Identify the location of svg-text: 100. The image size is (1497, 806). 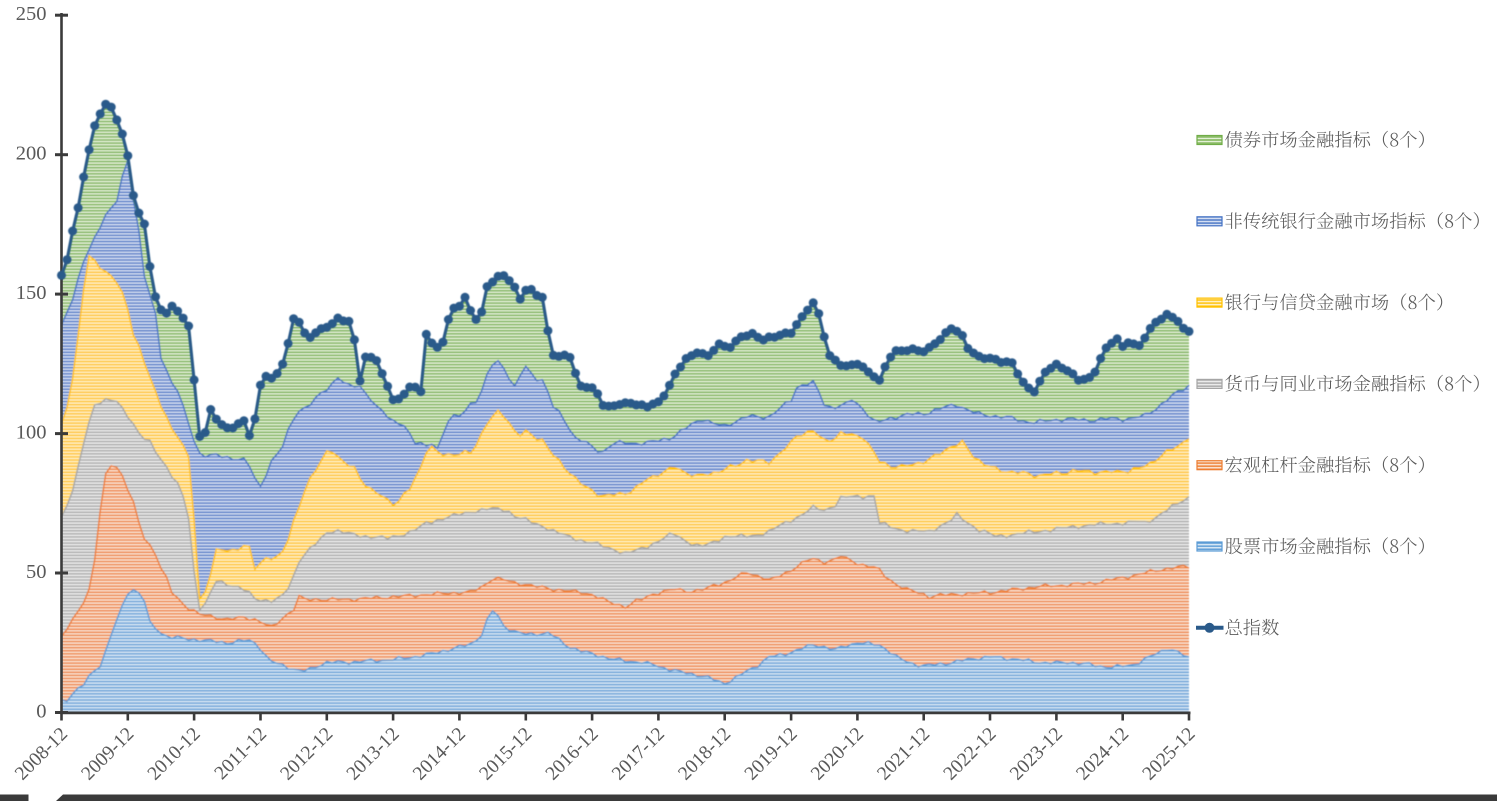
(31, 433).